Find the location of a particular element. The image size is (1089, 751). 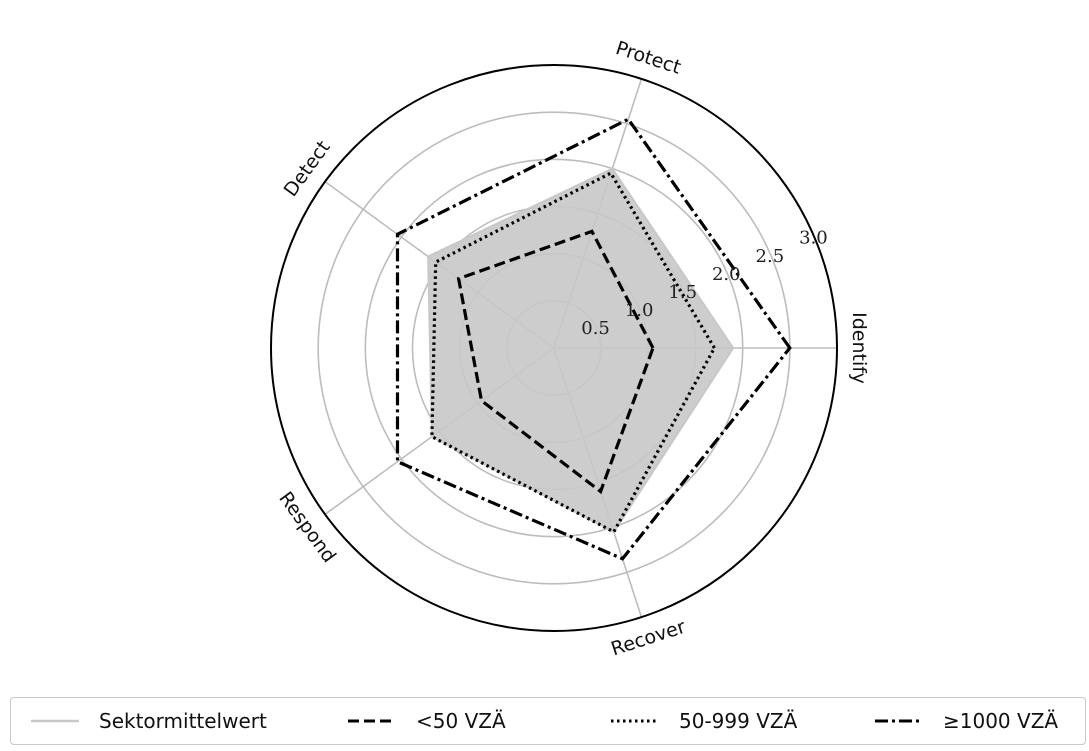

r-tick-label: 2.0 is located at coordinates (726, 274).